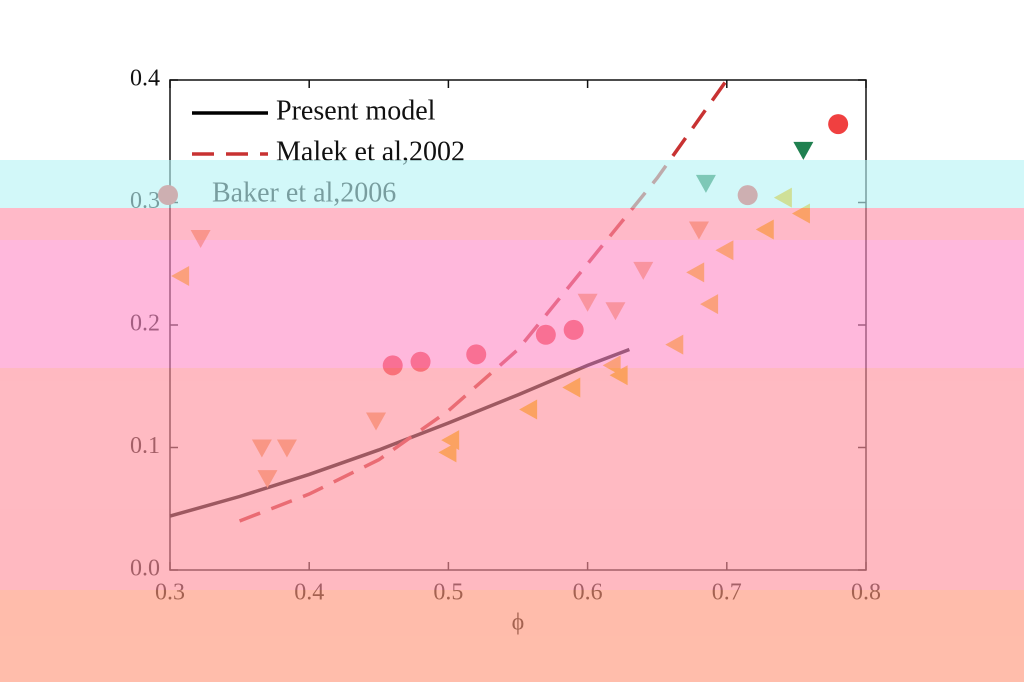  I want to click on legend-label: Present model, so click(356, 110).